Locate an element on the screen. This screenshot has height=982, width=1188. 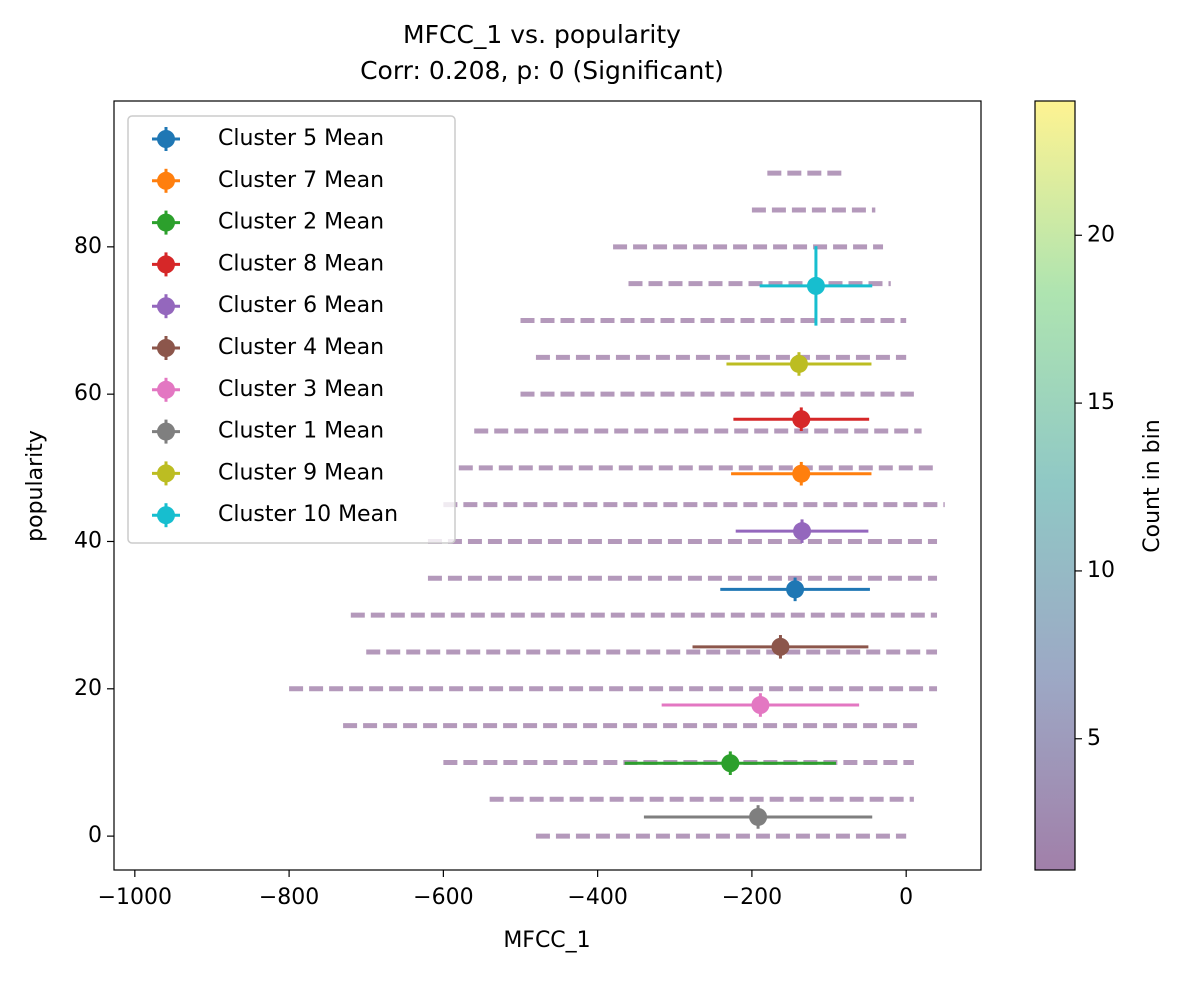
legend-label: Cluster 3 Mean is located at coordinates (301, 389).